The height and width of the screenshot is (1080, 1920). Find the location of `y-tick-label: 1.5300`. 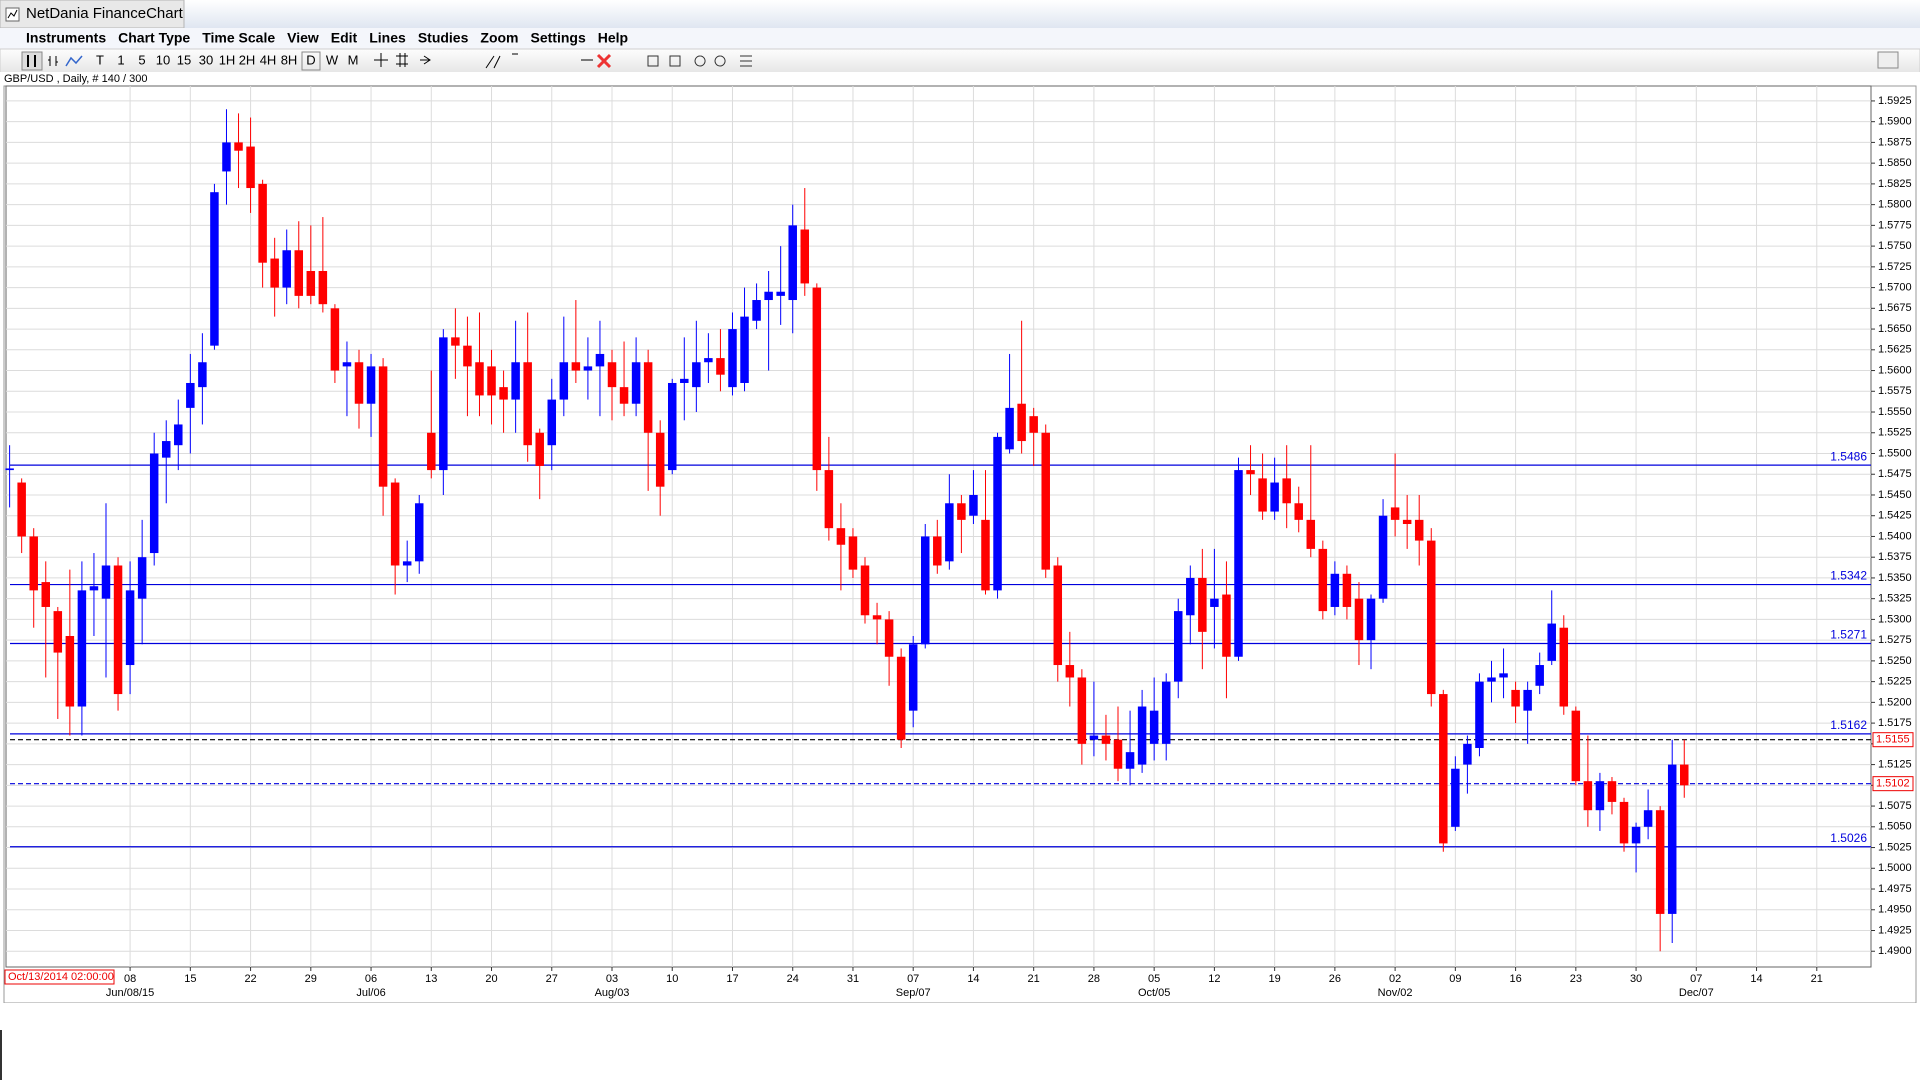

y-tick-label: 1.5300 is located at coordinates (1895, 619).